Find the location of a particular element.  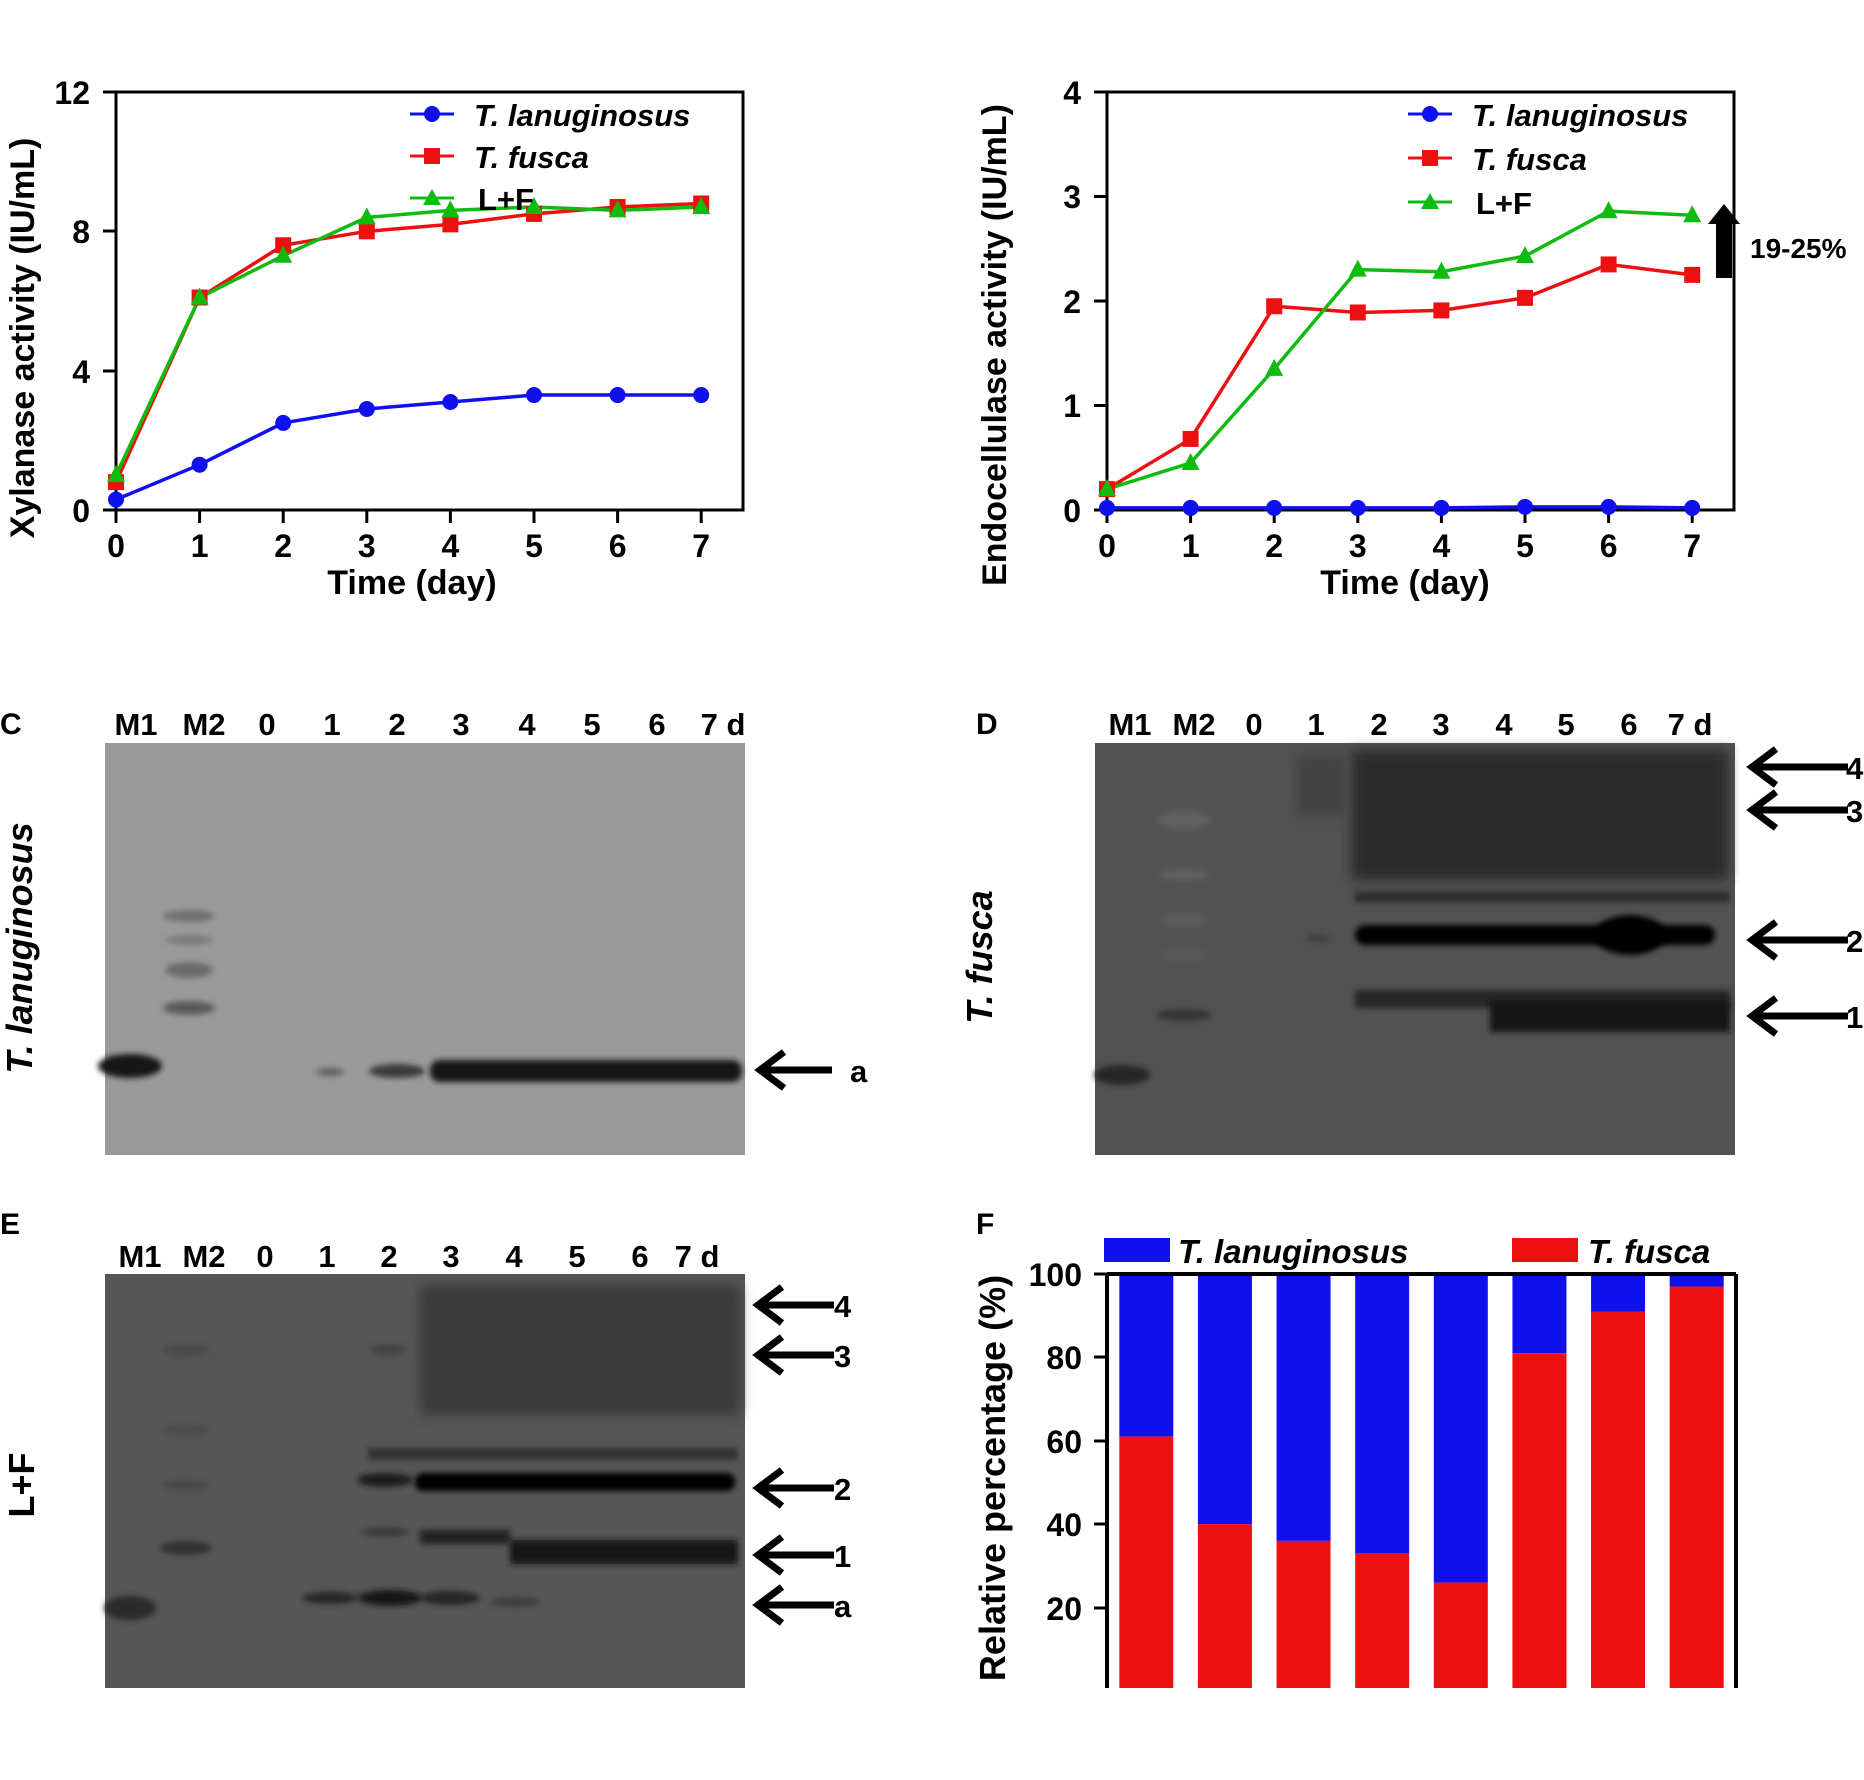

lane-label: 3 is located at coordinates (1440, 724).